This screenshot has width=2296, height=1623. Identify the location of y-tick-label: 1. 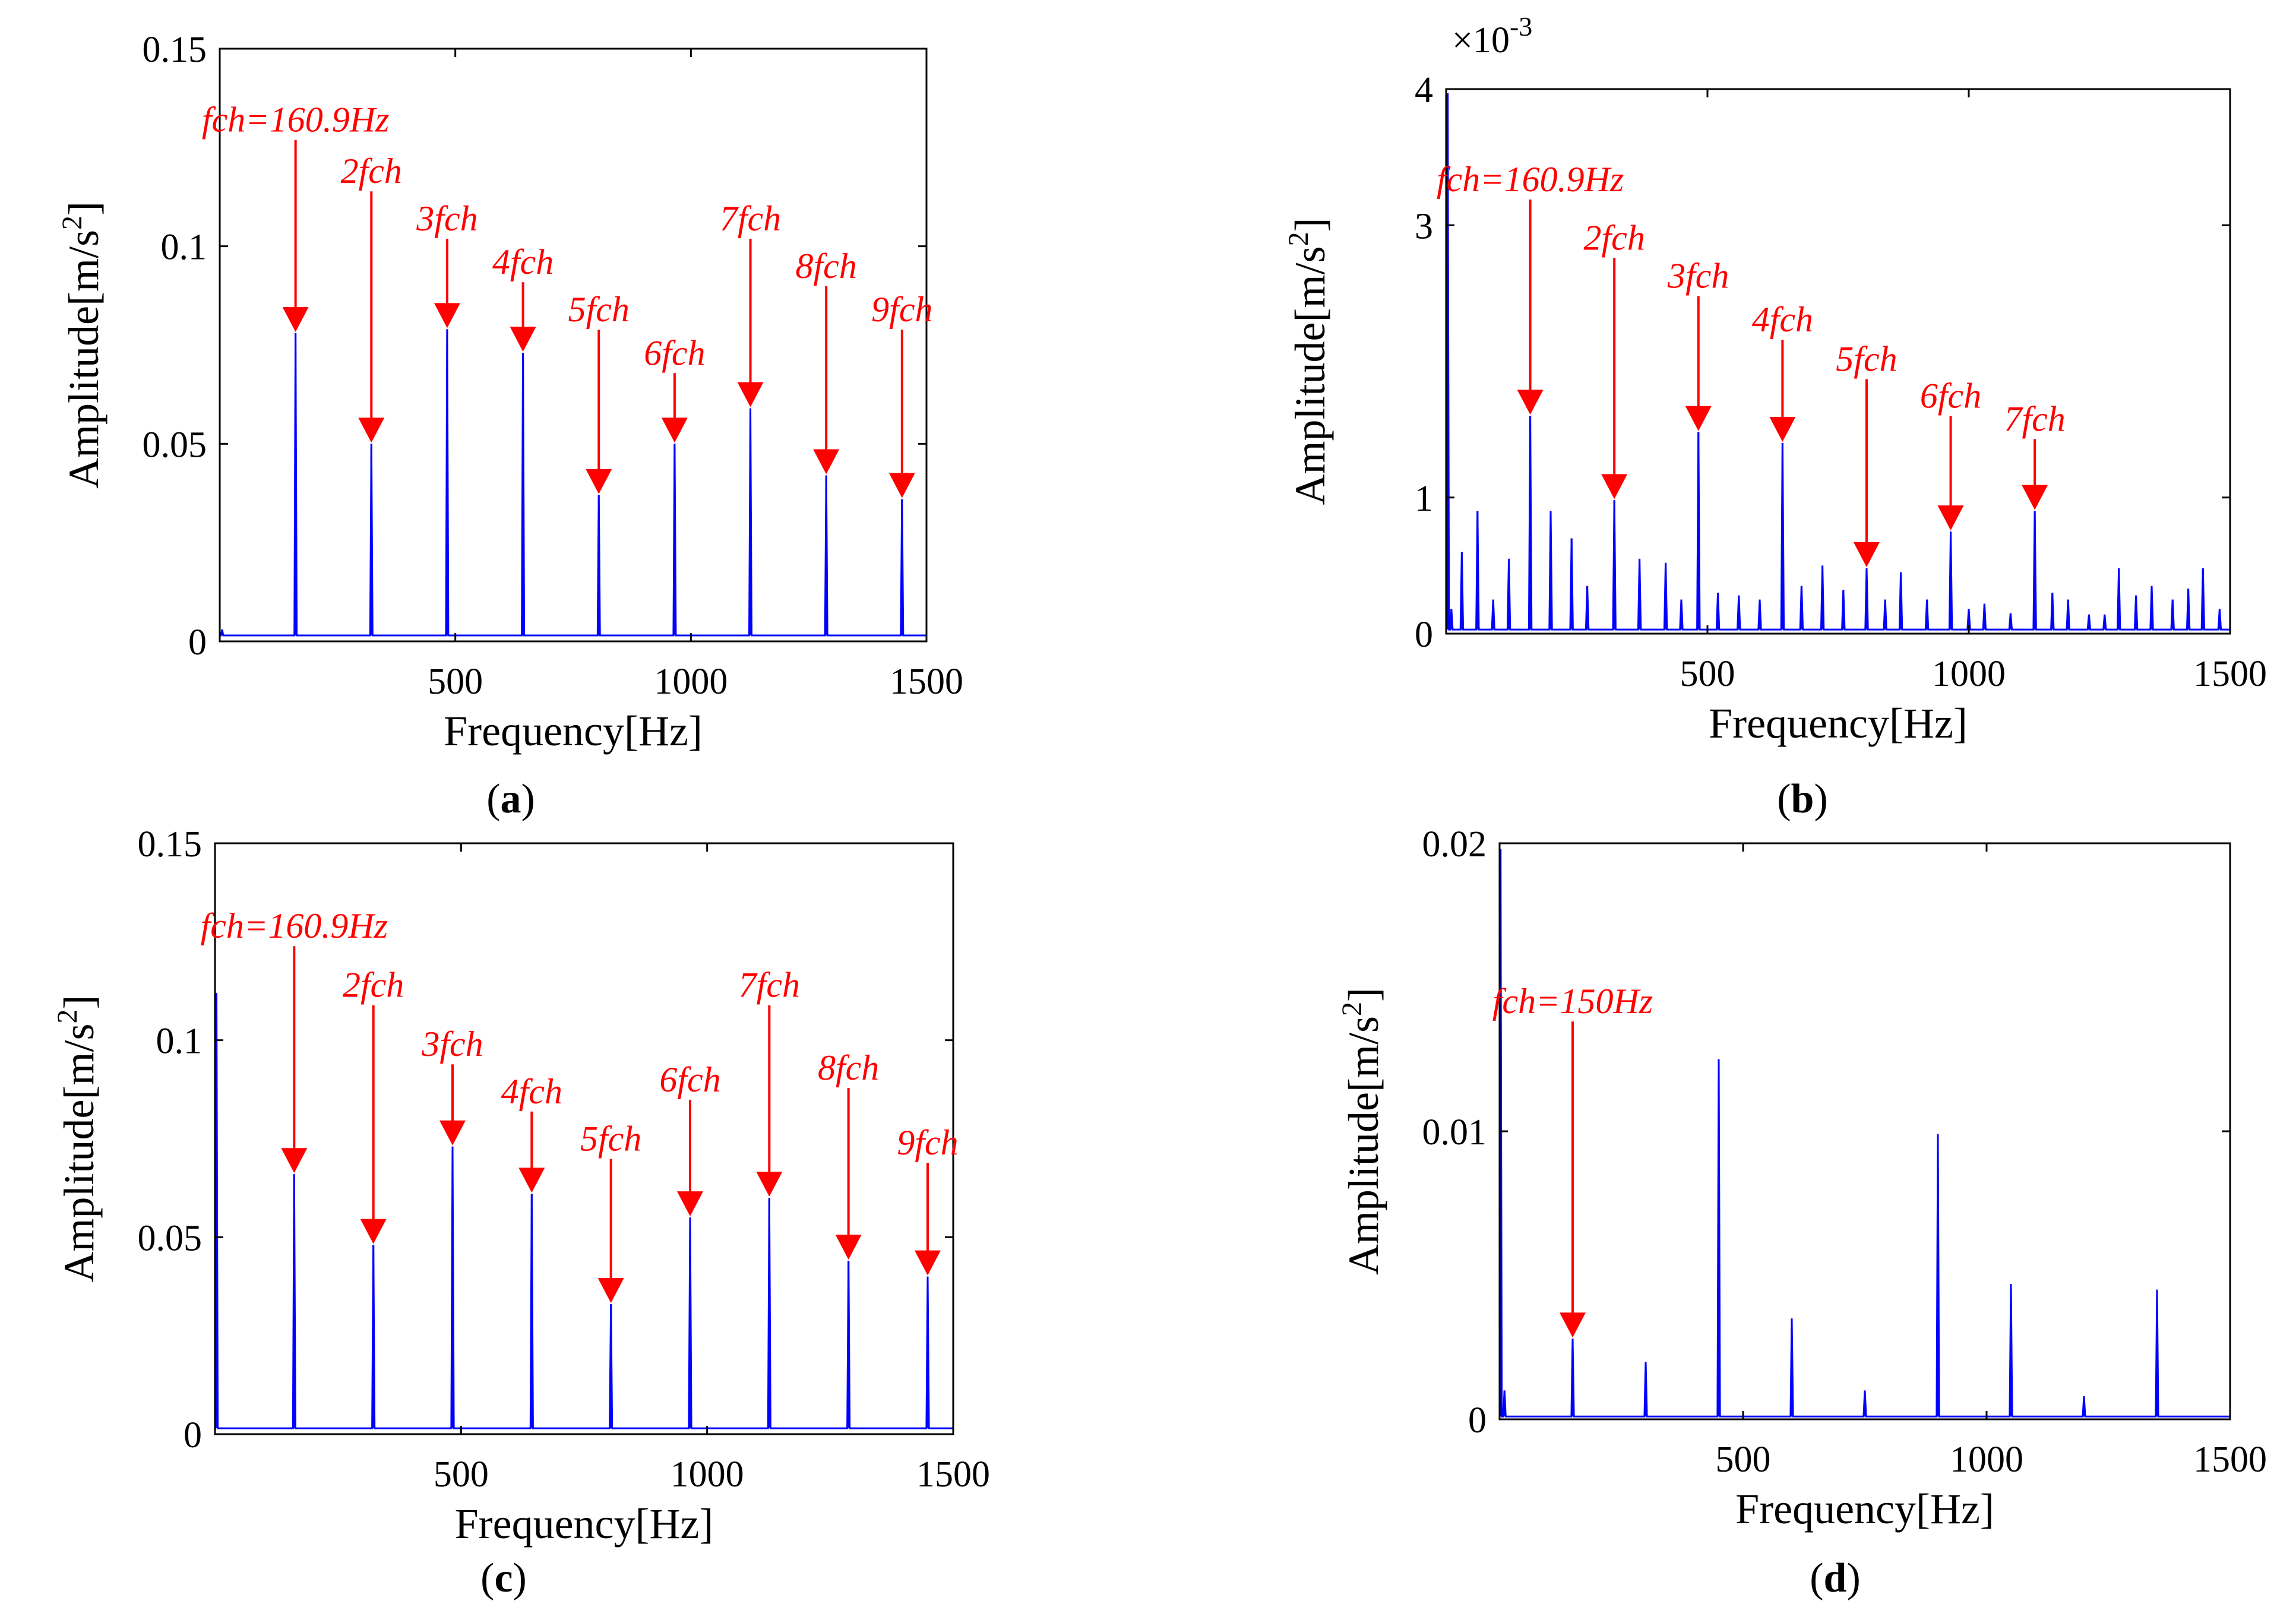
(1424, 499).